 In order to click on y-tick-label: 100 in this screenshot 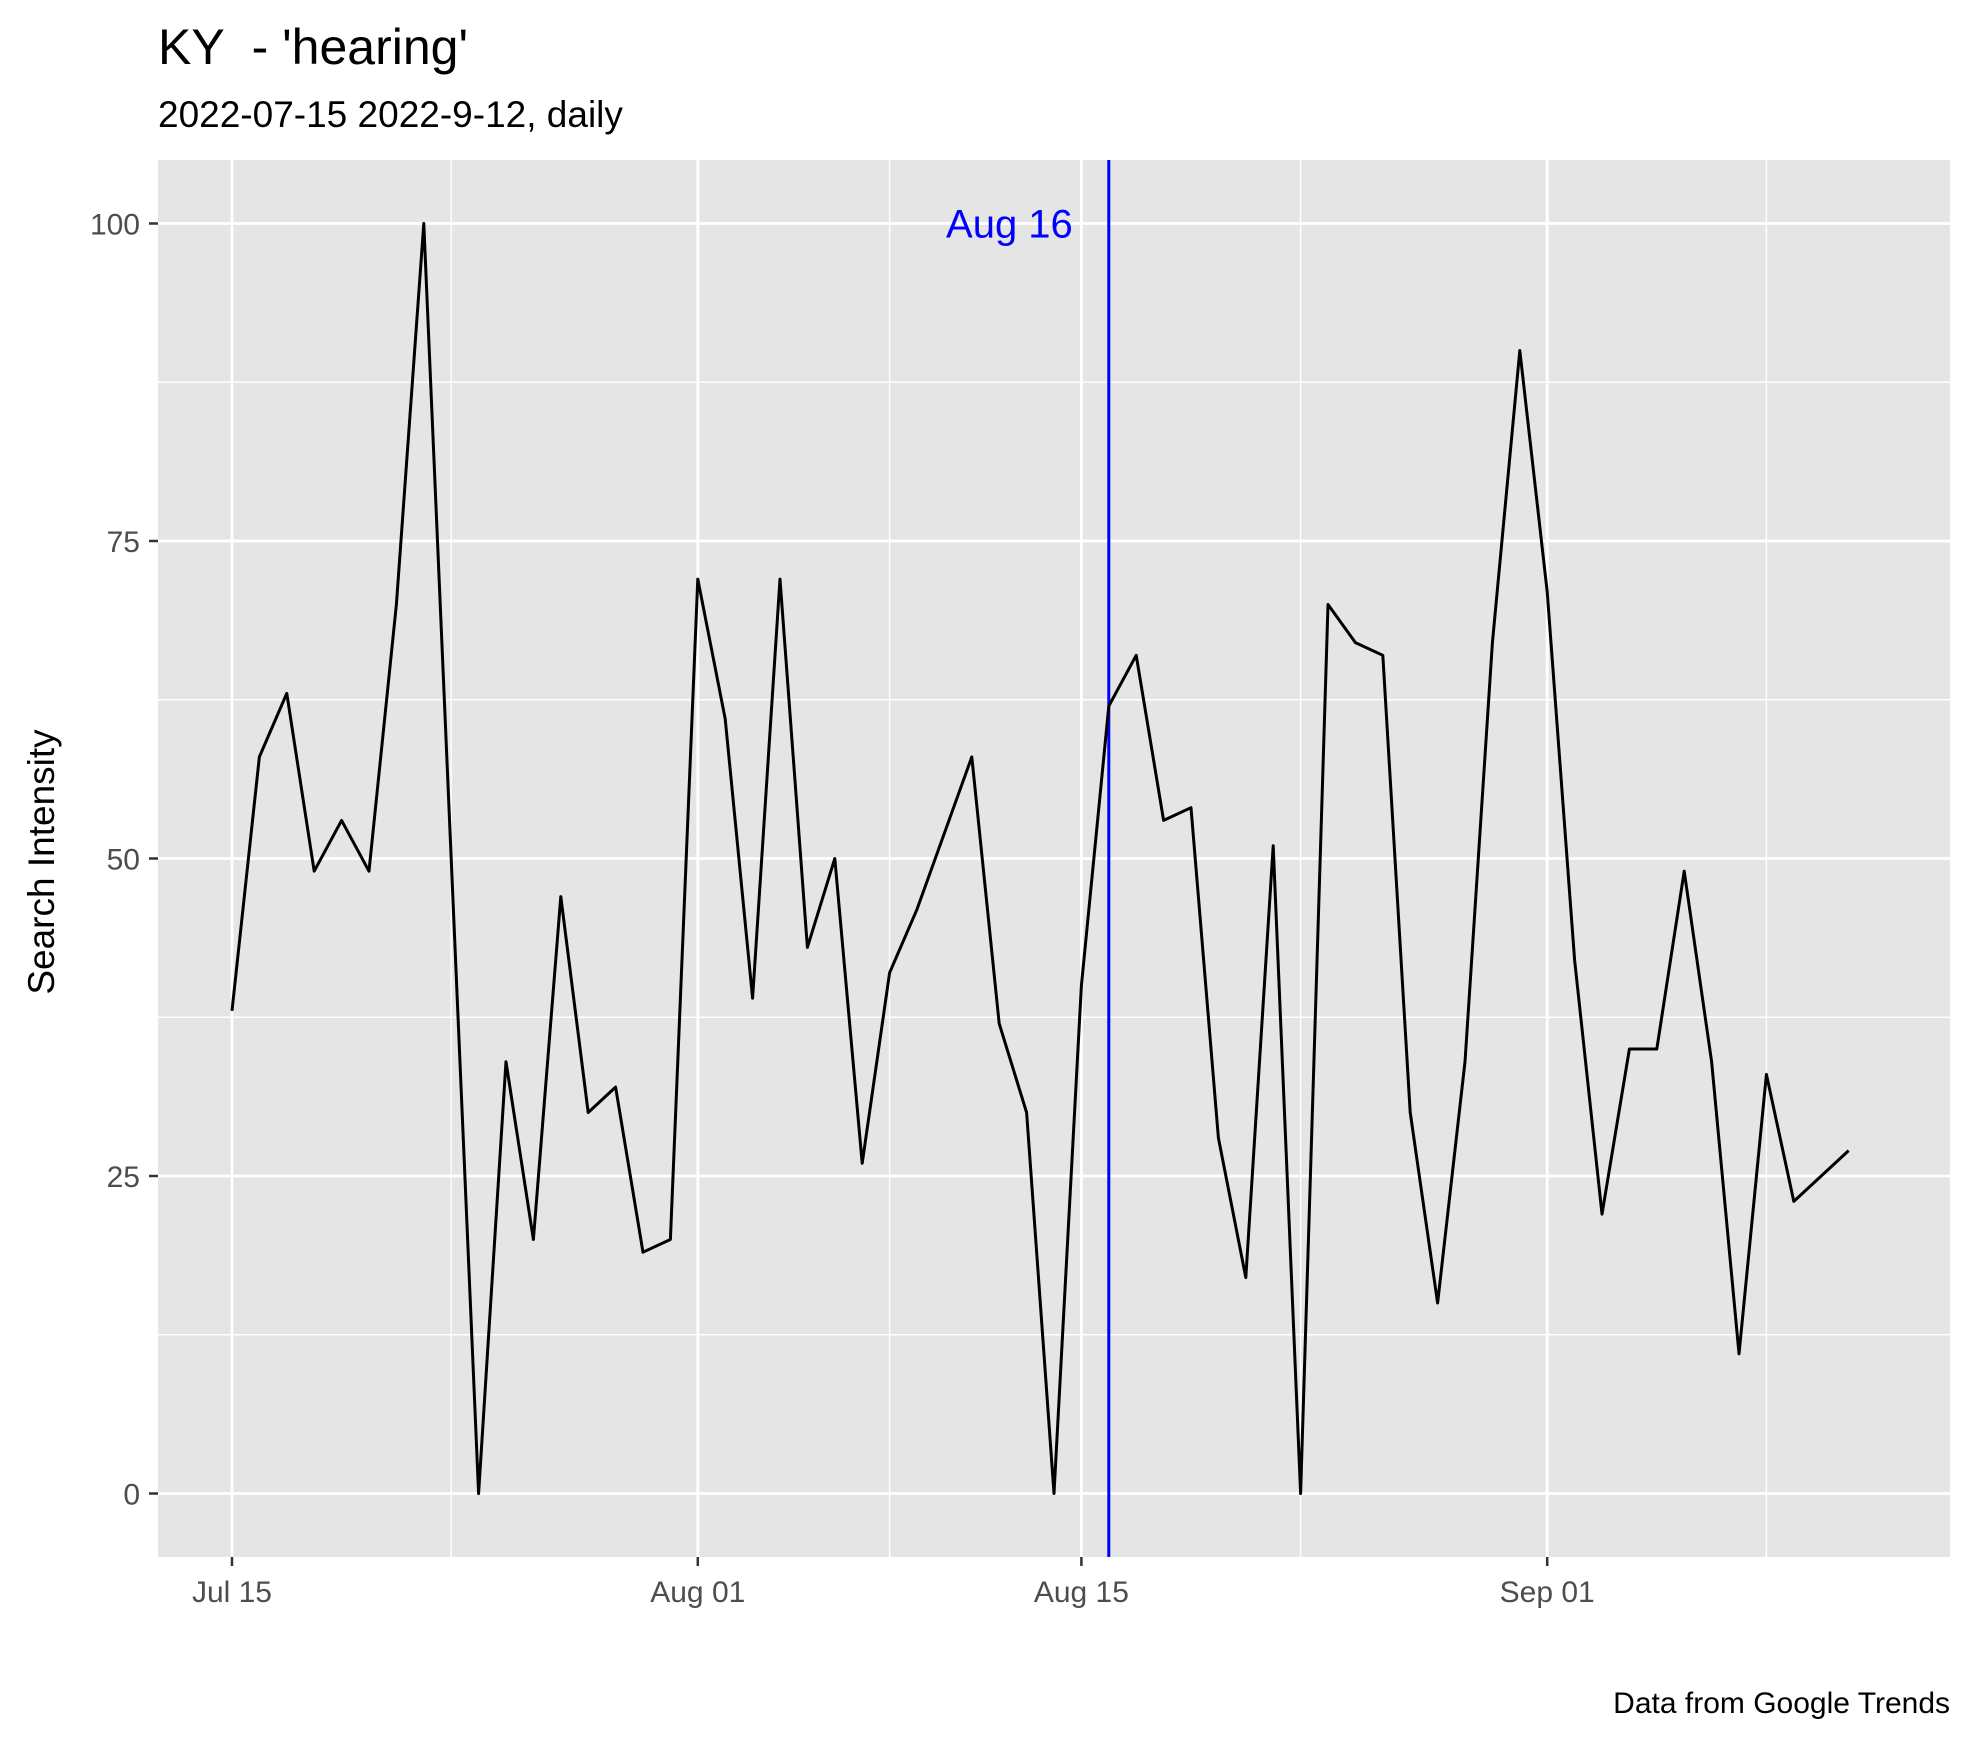, I will do `click(115, 225)`.